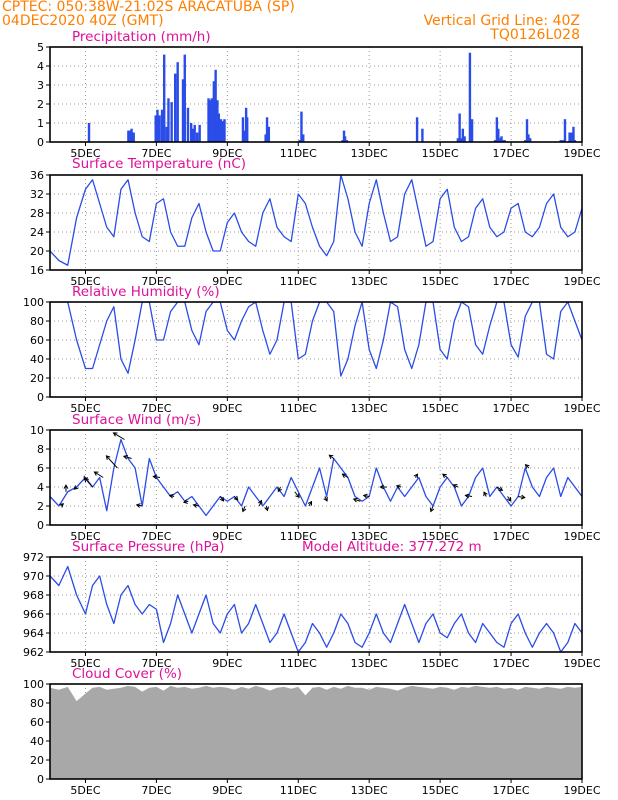 This screenshot has height=800, width=618. What do you see at coordinates (37, 359) in the screenshot?
I see `y-tick-label: 40` at bounding box center [37, 359].